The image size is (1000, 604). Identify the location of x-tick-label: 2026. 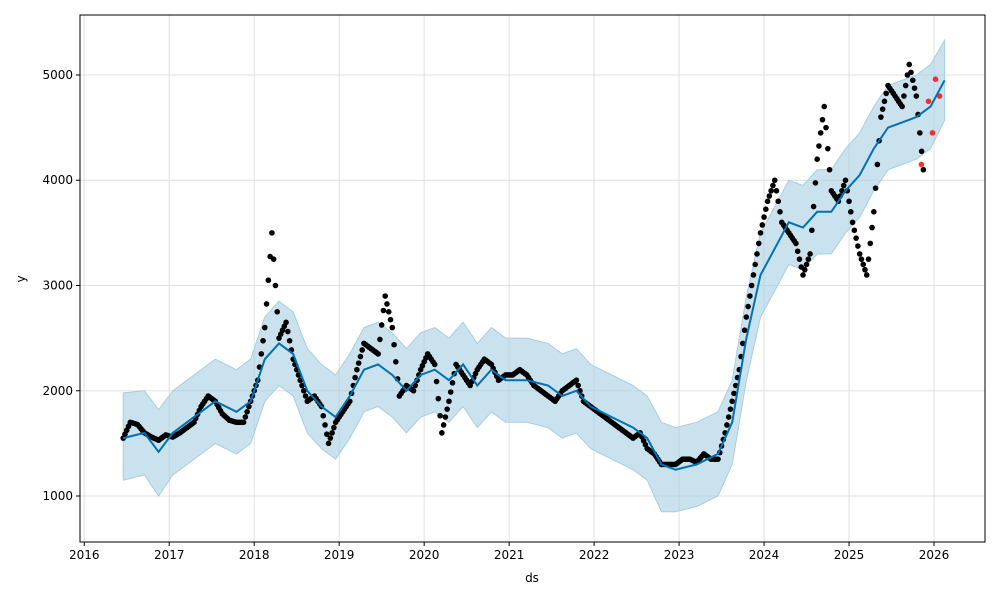
(934, 555).